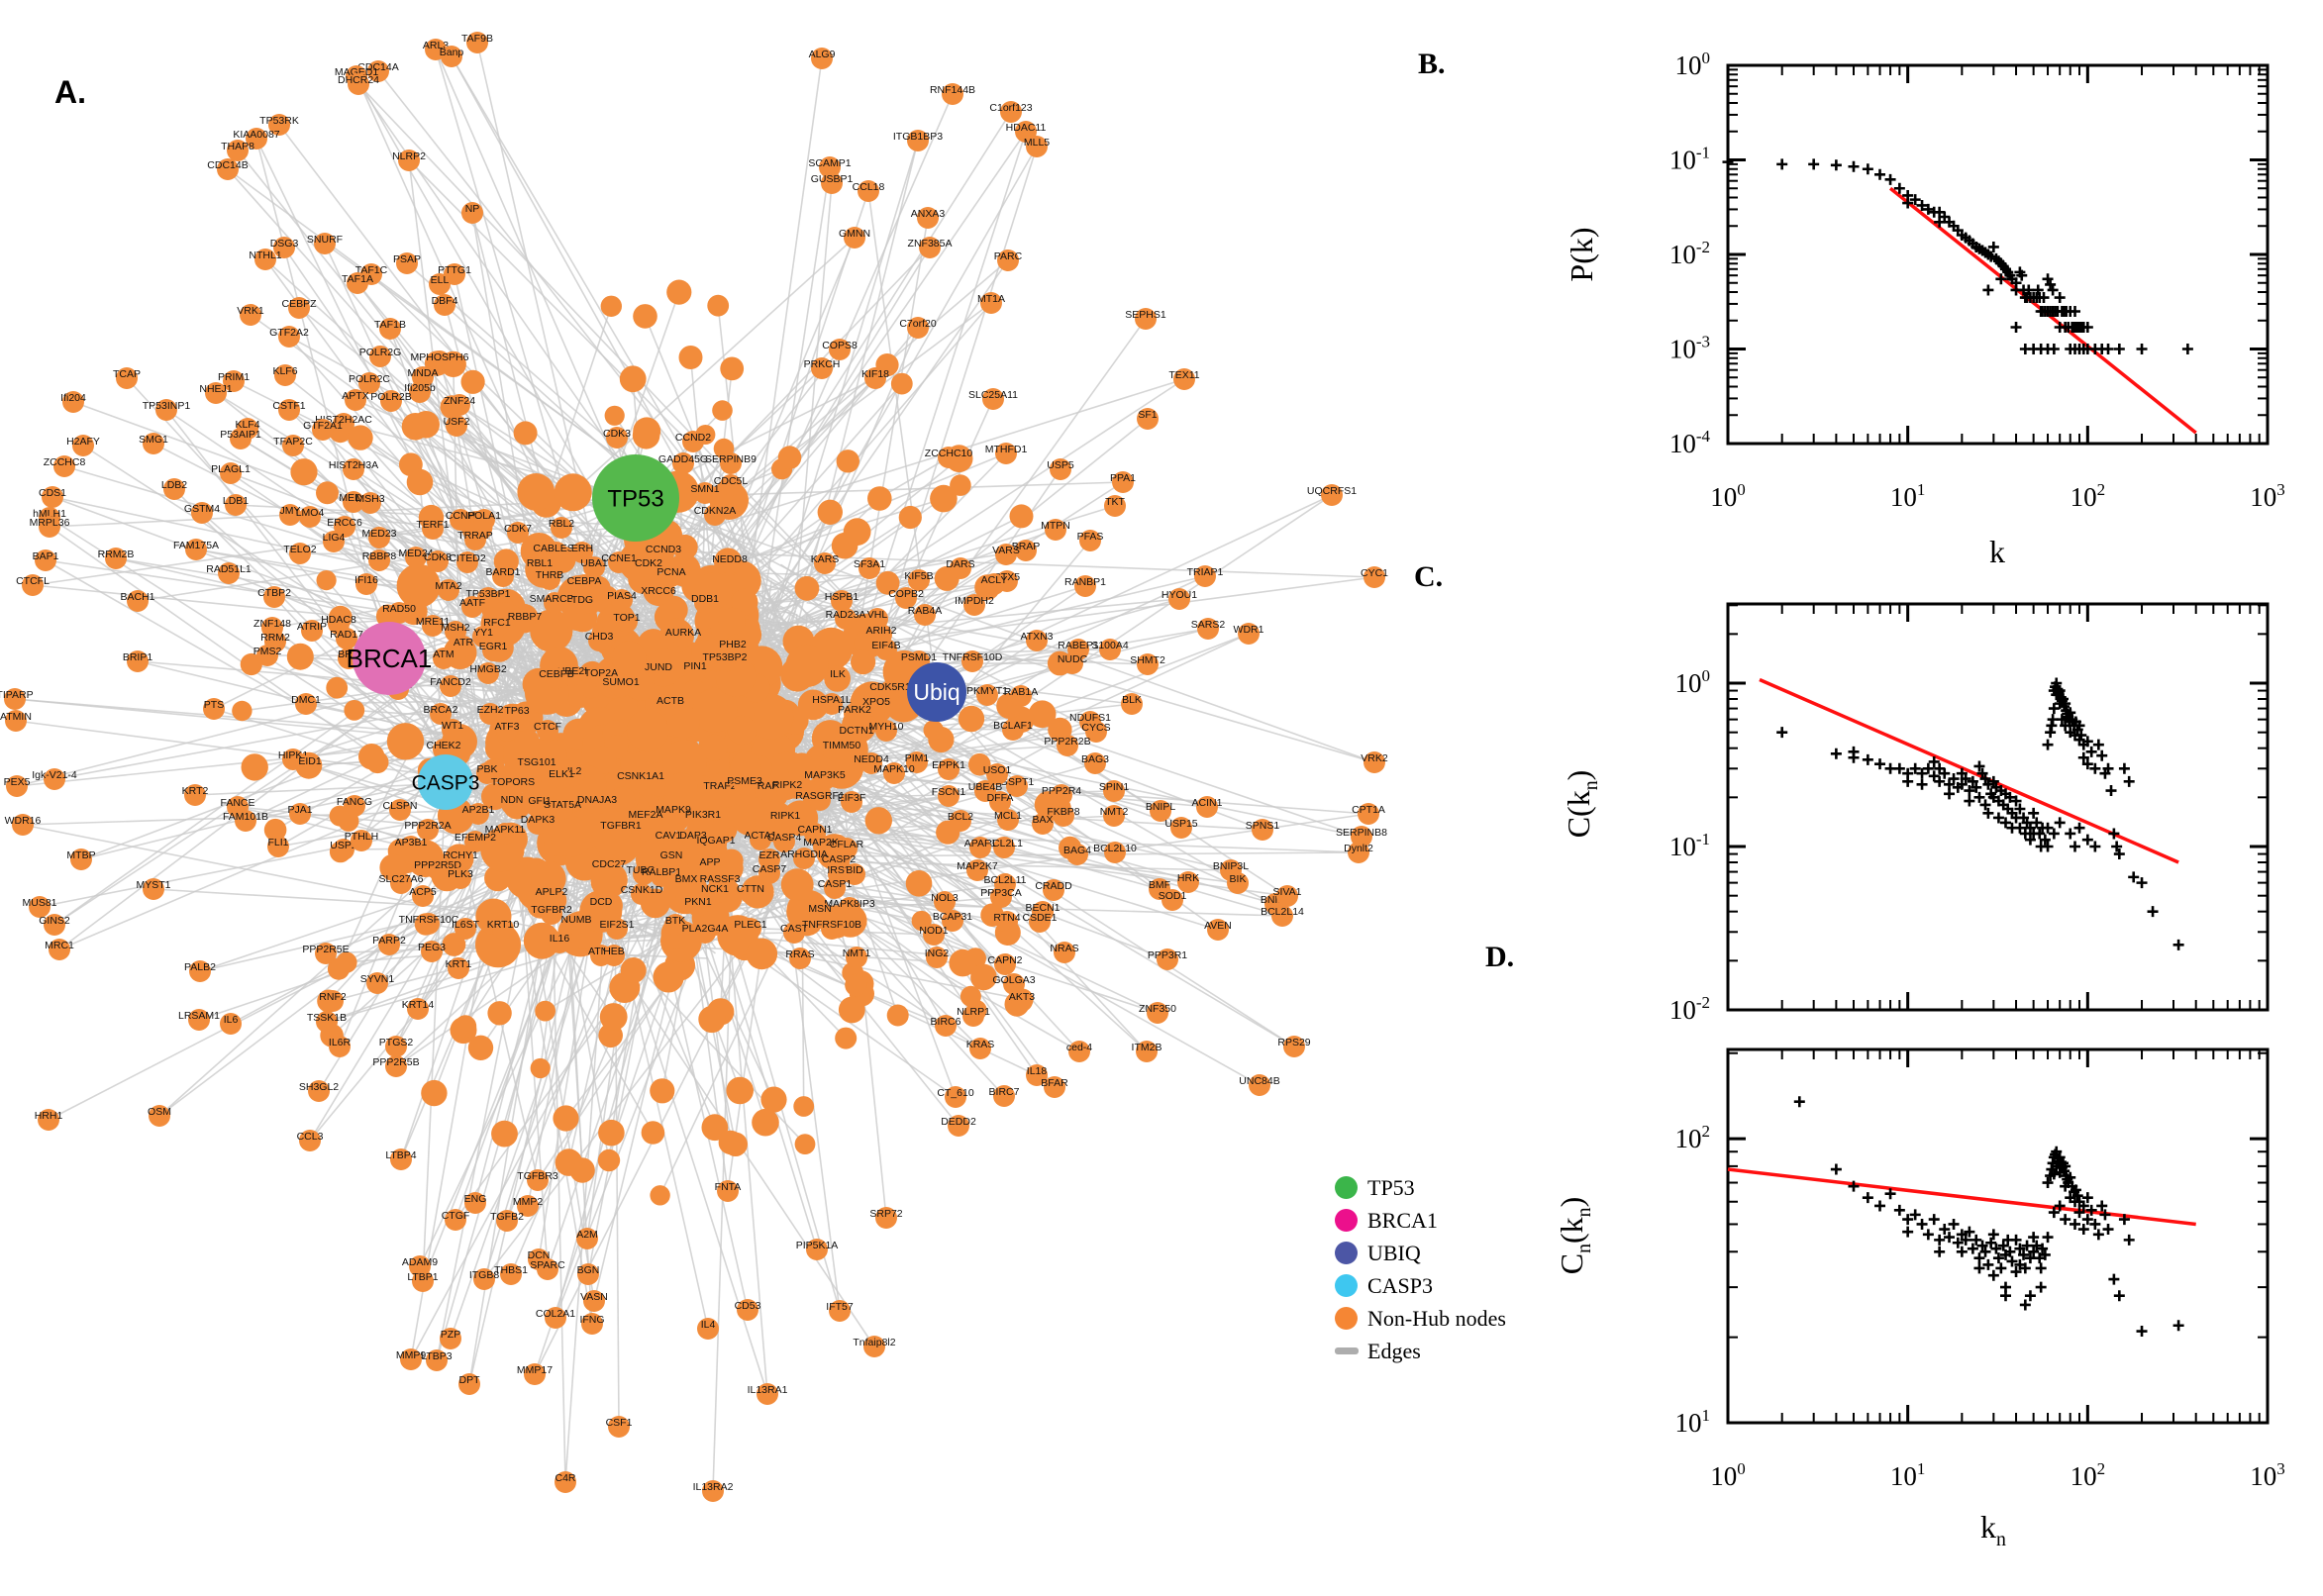 The height and width of the screenshot is (1596, 2323). Describe the element at coordinates (1006, 918) in the screenshot. I see `network-node-label: RTN4` at that location.